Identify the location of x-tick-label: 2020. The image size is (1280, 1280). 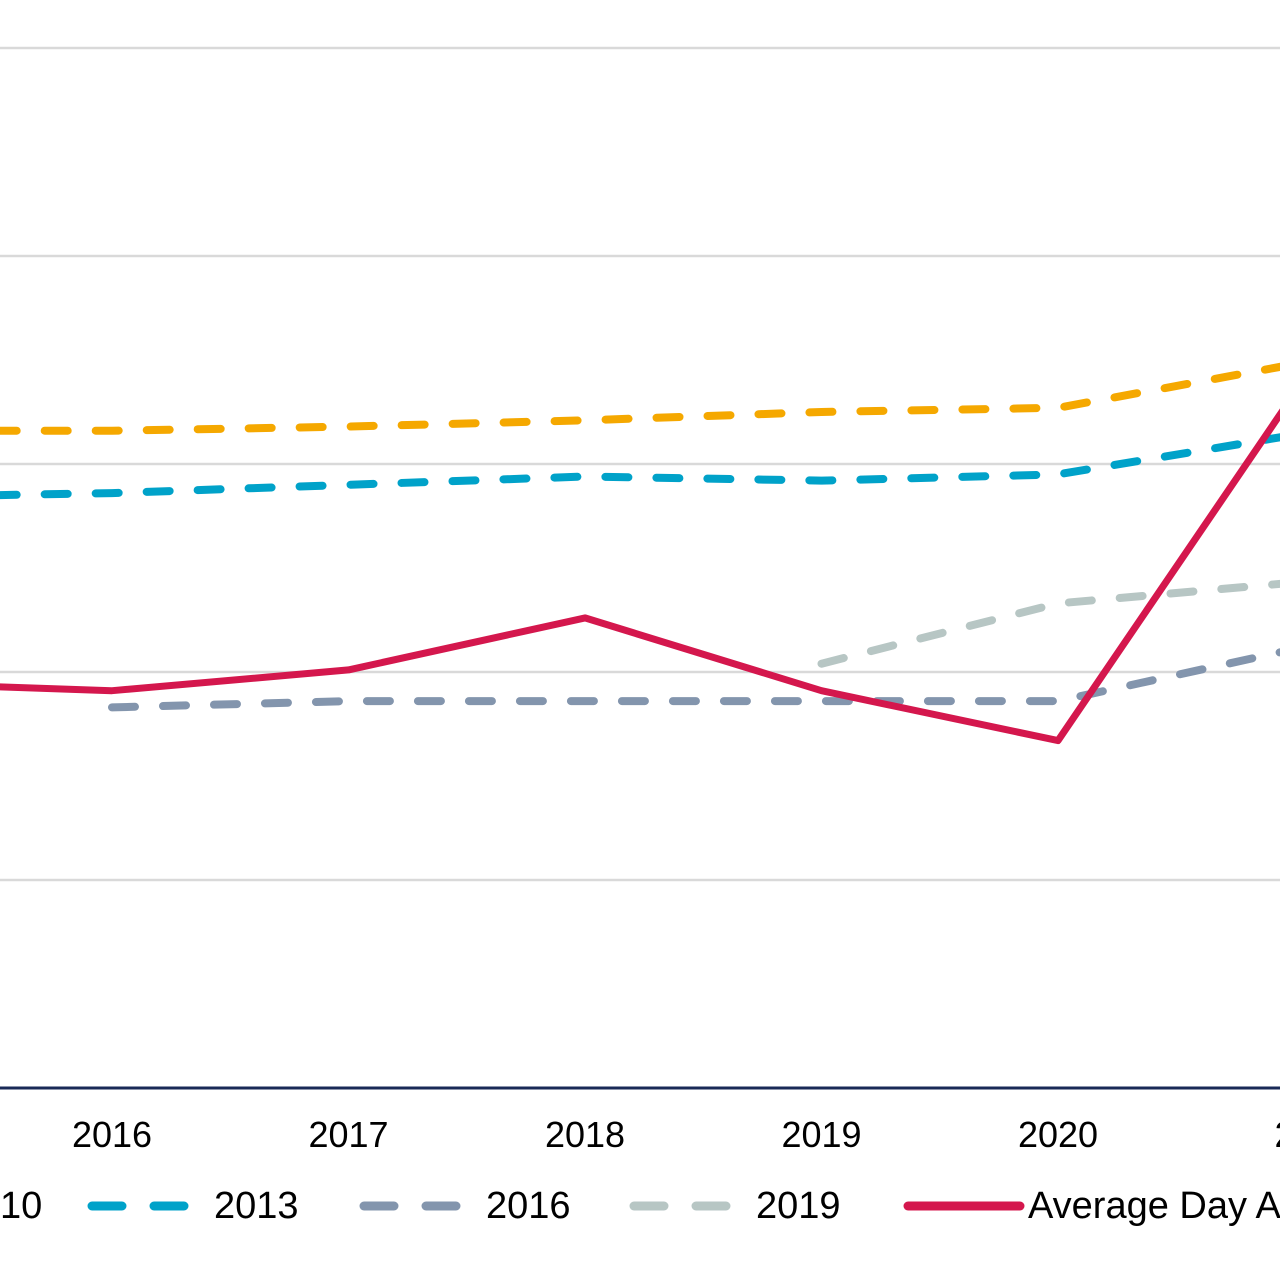
(1058, 1134).